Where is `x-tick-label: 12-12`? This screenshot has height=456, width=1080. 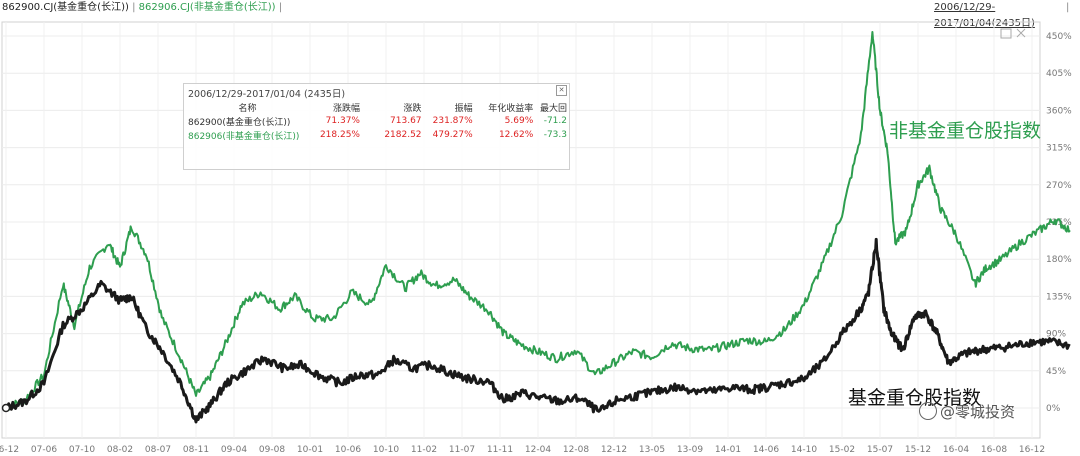
x-tick-label: 12-12 is located at coordinates (614, 450).